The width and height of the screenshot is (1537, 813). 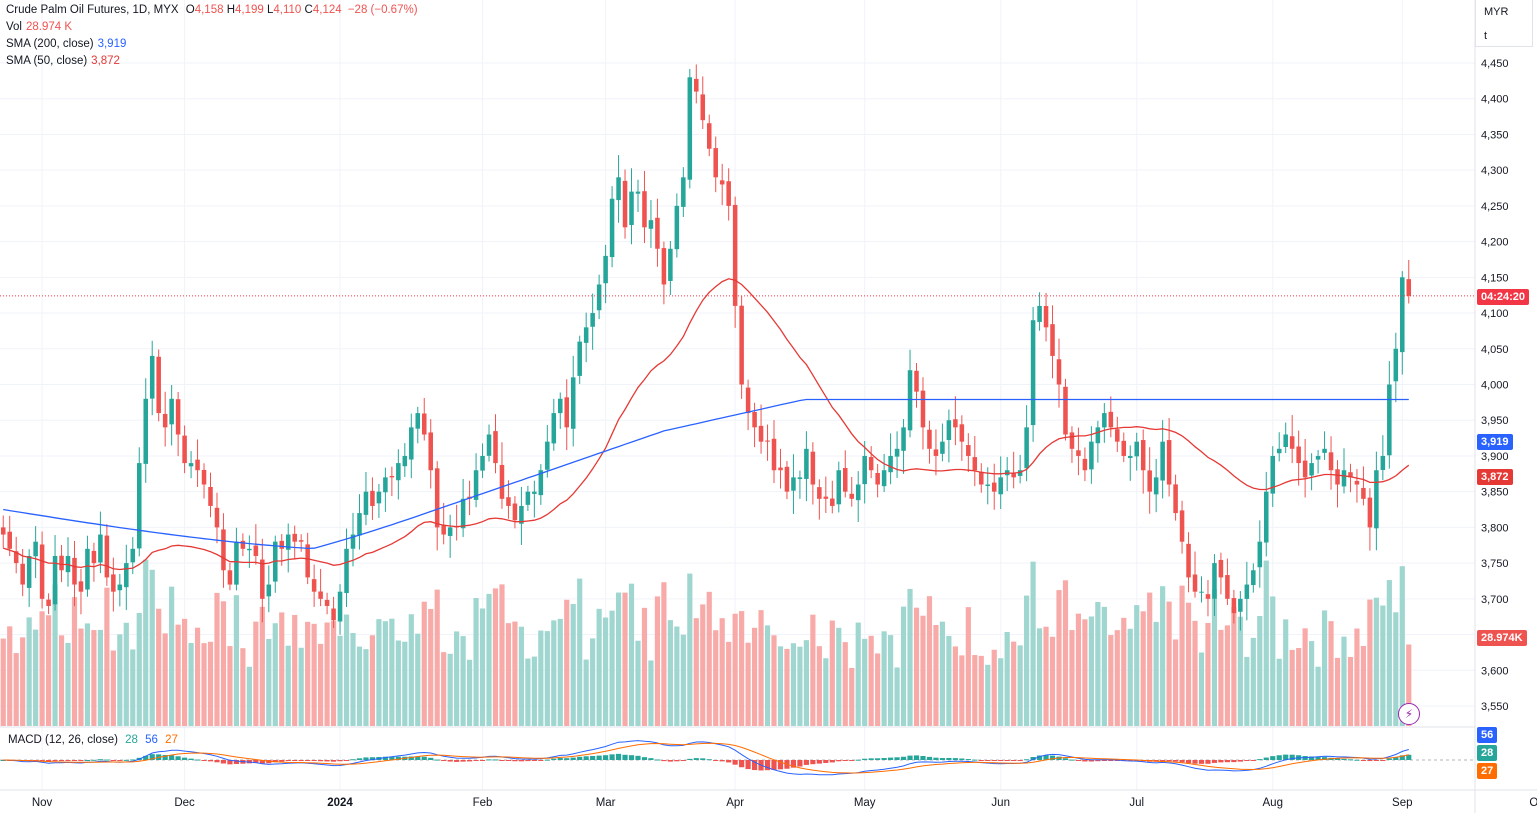 I want to click on x-tick-label: Nov, so click(x=42, y=803).